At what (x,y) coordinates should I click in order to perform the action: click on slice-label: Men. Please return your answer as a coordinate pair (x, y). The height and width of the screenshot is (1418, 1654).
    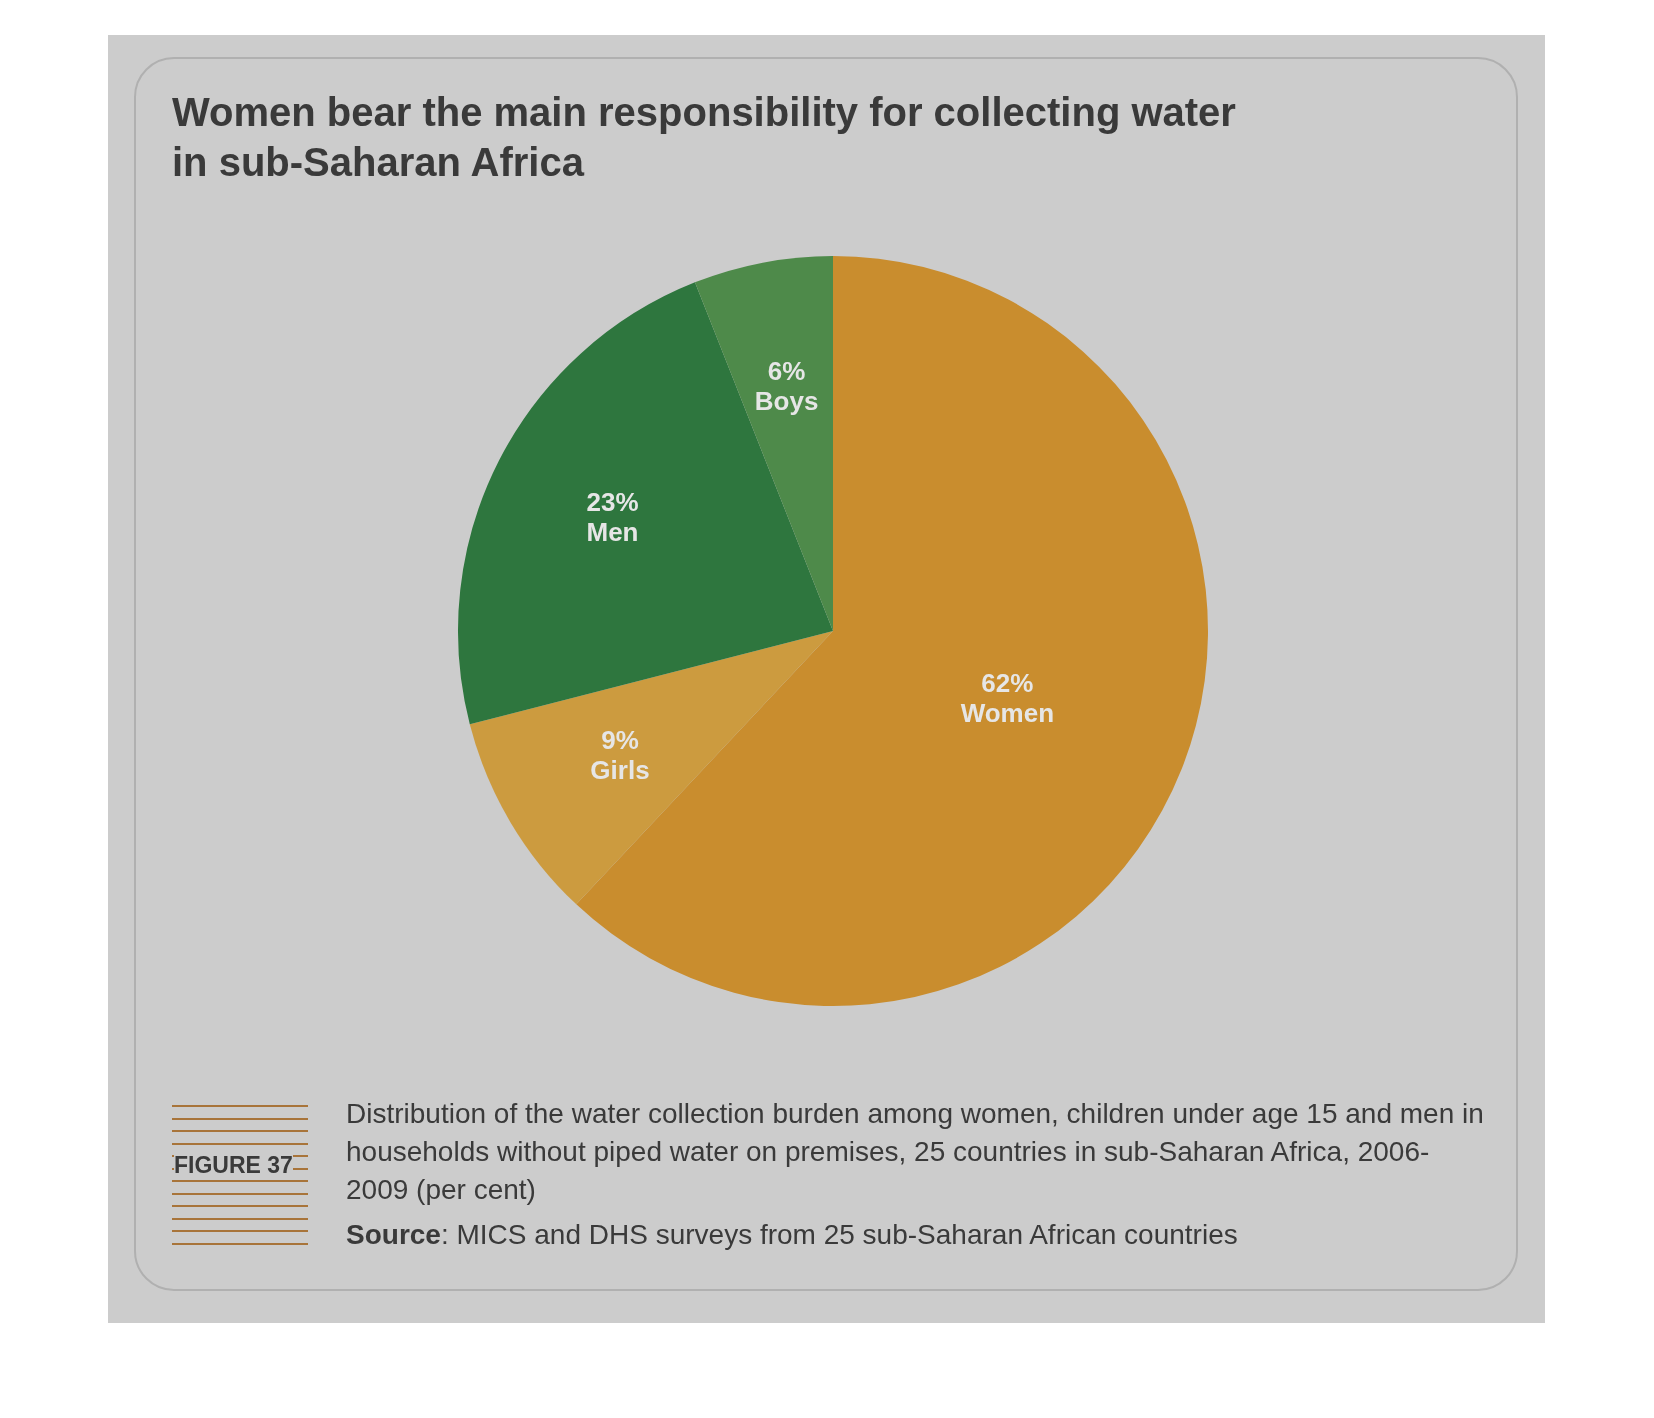
    Looking at the image, I should click on (612, 531).